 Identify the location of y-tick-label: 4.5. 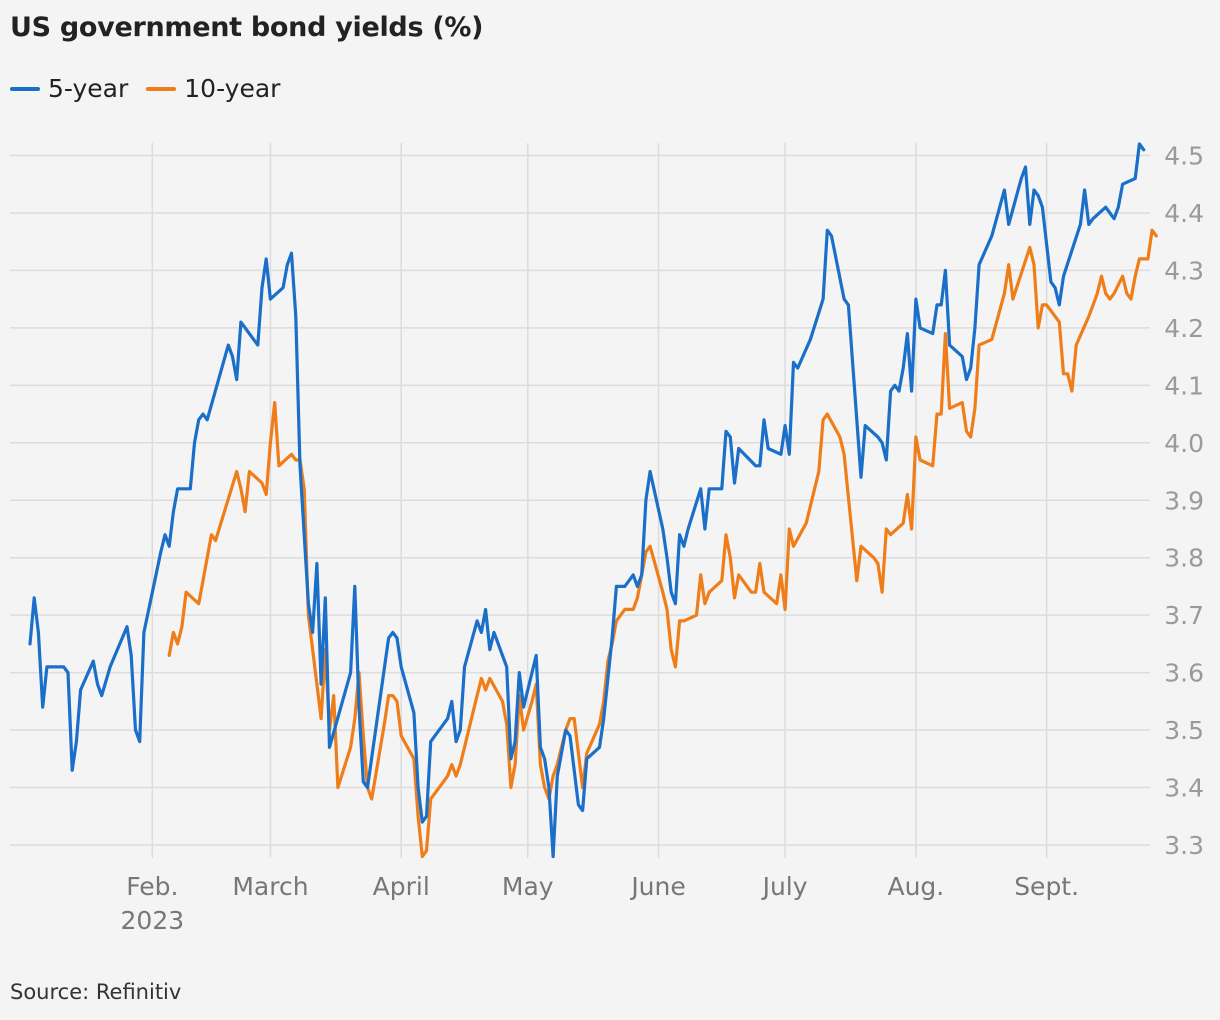
(1184, 156).